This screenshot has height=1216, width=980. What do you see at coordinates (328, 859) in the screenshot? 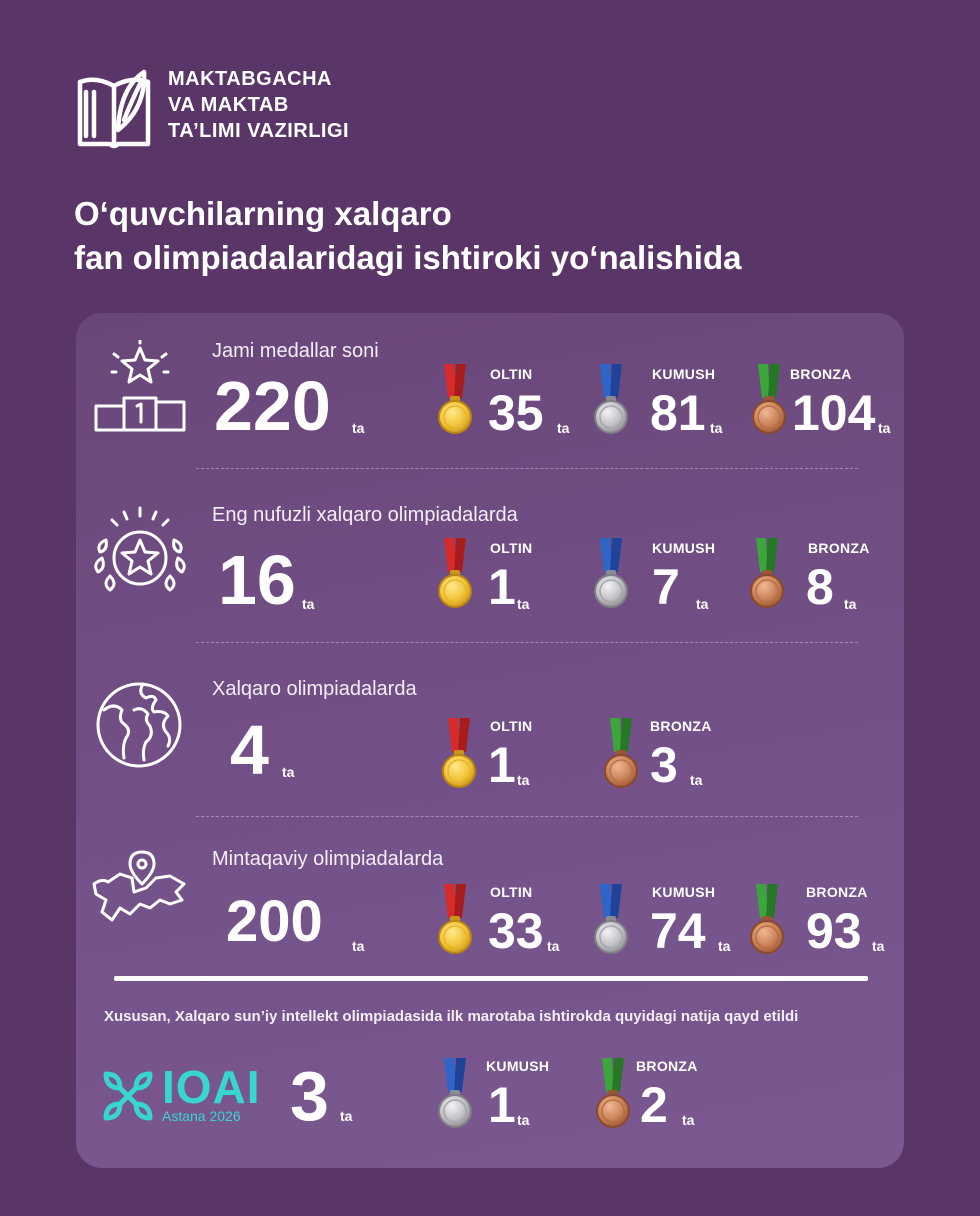
I see `row-label: Mintaqaviy olimpiadalarda` at bounding box center [328, 859].